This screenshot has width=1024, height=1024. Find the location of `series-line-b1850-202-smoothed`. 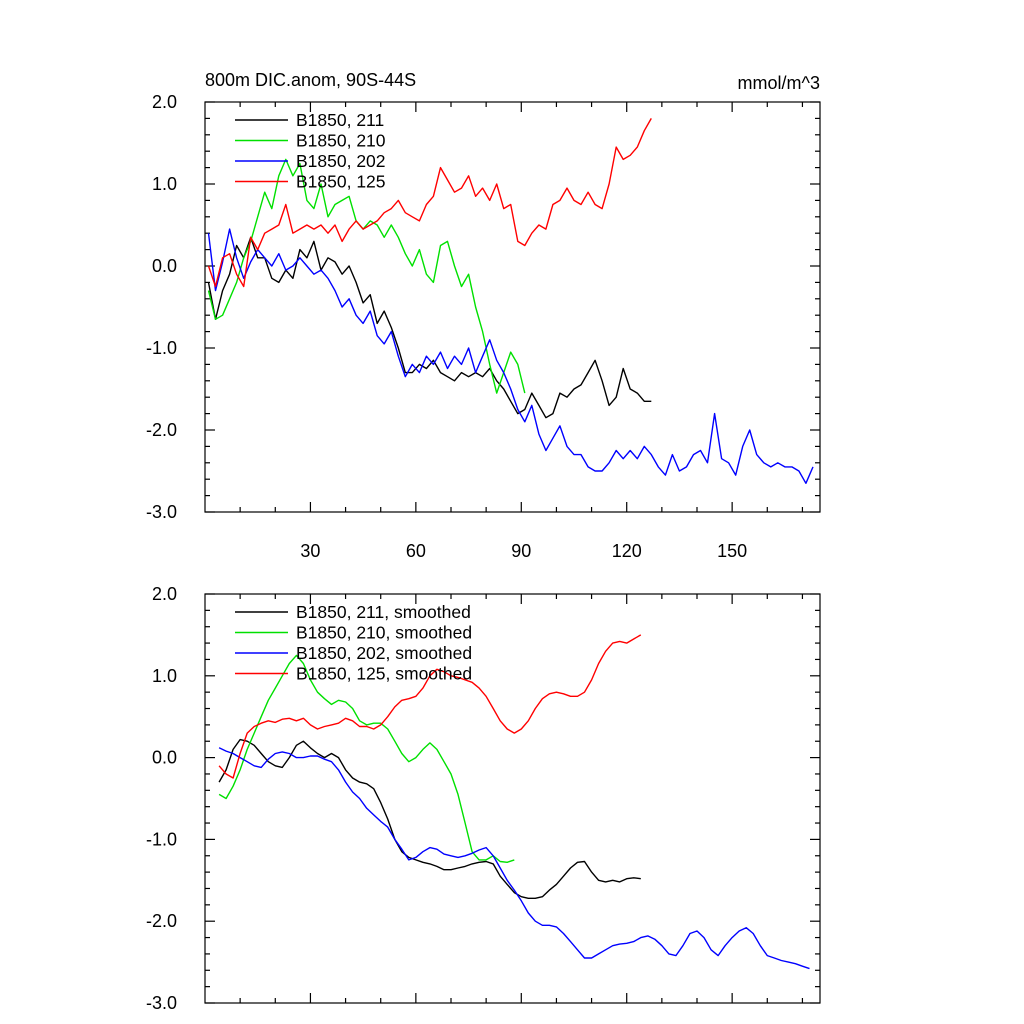

series-line-b1850-202-smoothed is located at coordinates (514, 858).